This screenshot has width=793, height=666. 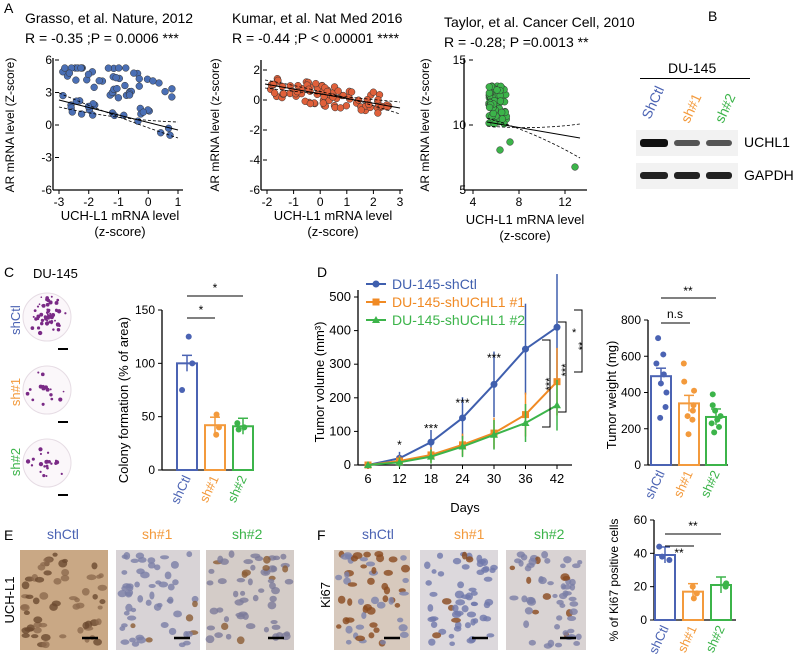 I want to click on volume-xtick-label: 24, so click(x=462, y=478).